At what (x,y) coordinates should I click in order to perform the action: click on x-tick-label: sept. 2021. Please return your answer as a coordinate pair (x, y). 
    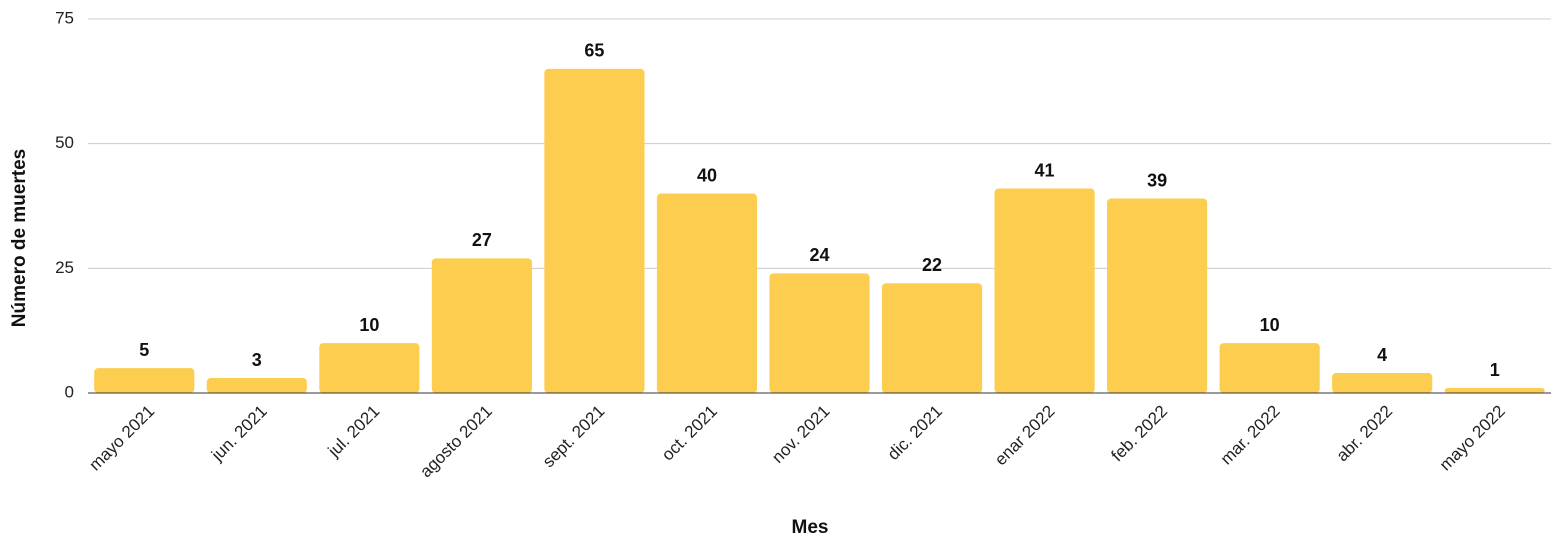
    Looking at the image, I should click on (574, 437).